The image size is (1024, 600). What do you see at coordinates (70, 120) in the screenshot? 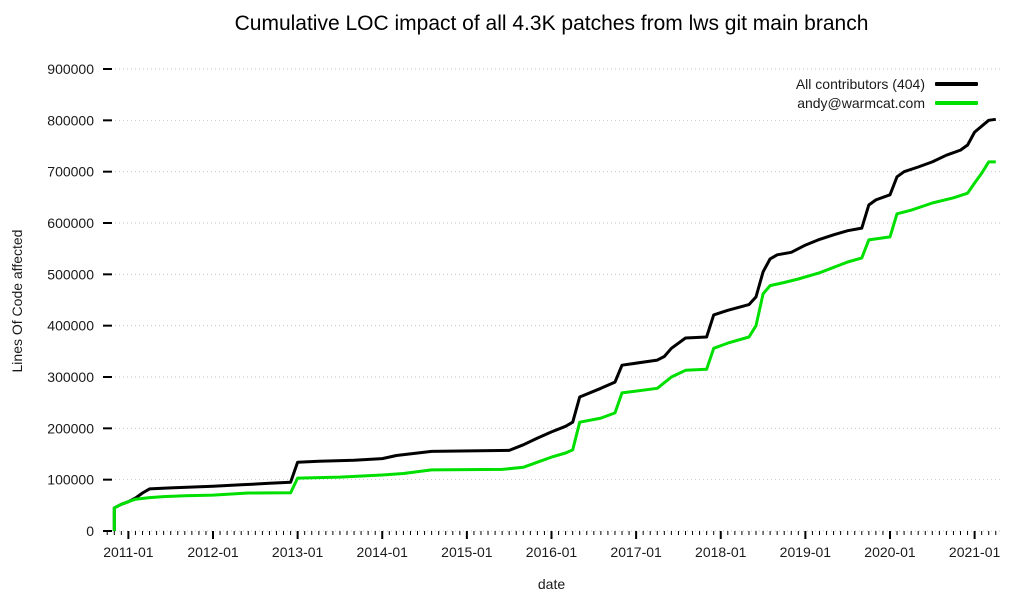
I see `svg-text: 800000` at bounding box center [70, 120].